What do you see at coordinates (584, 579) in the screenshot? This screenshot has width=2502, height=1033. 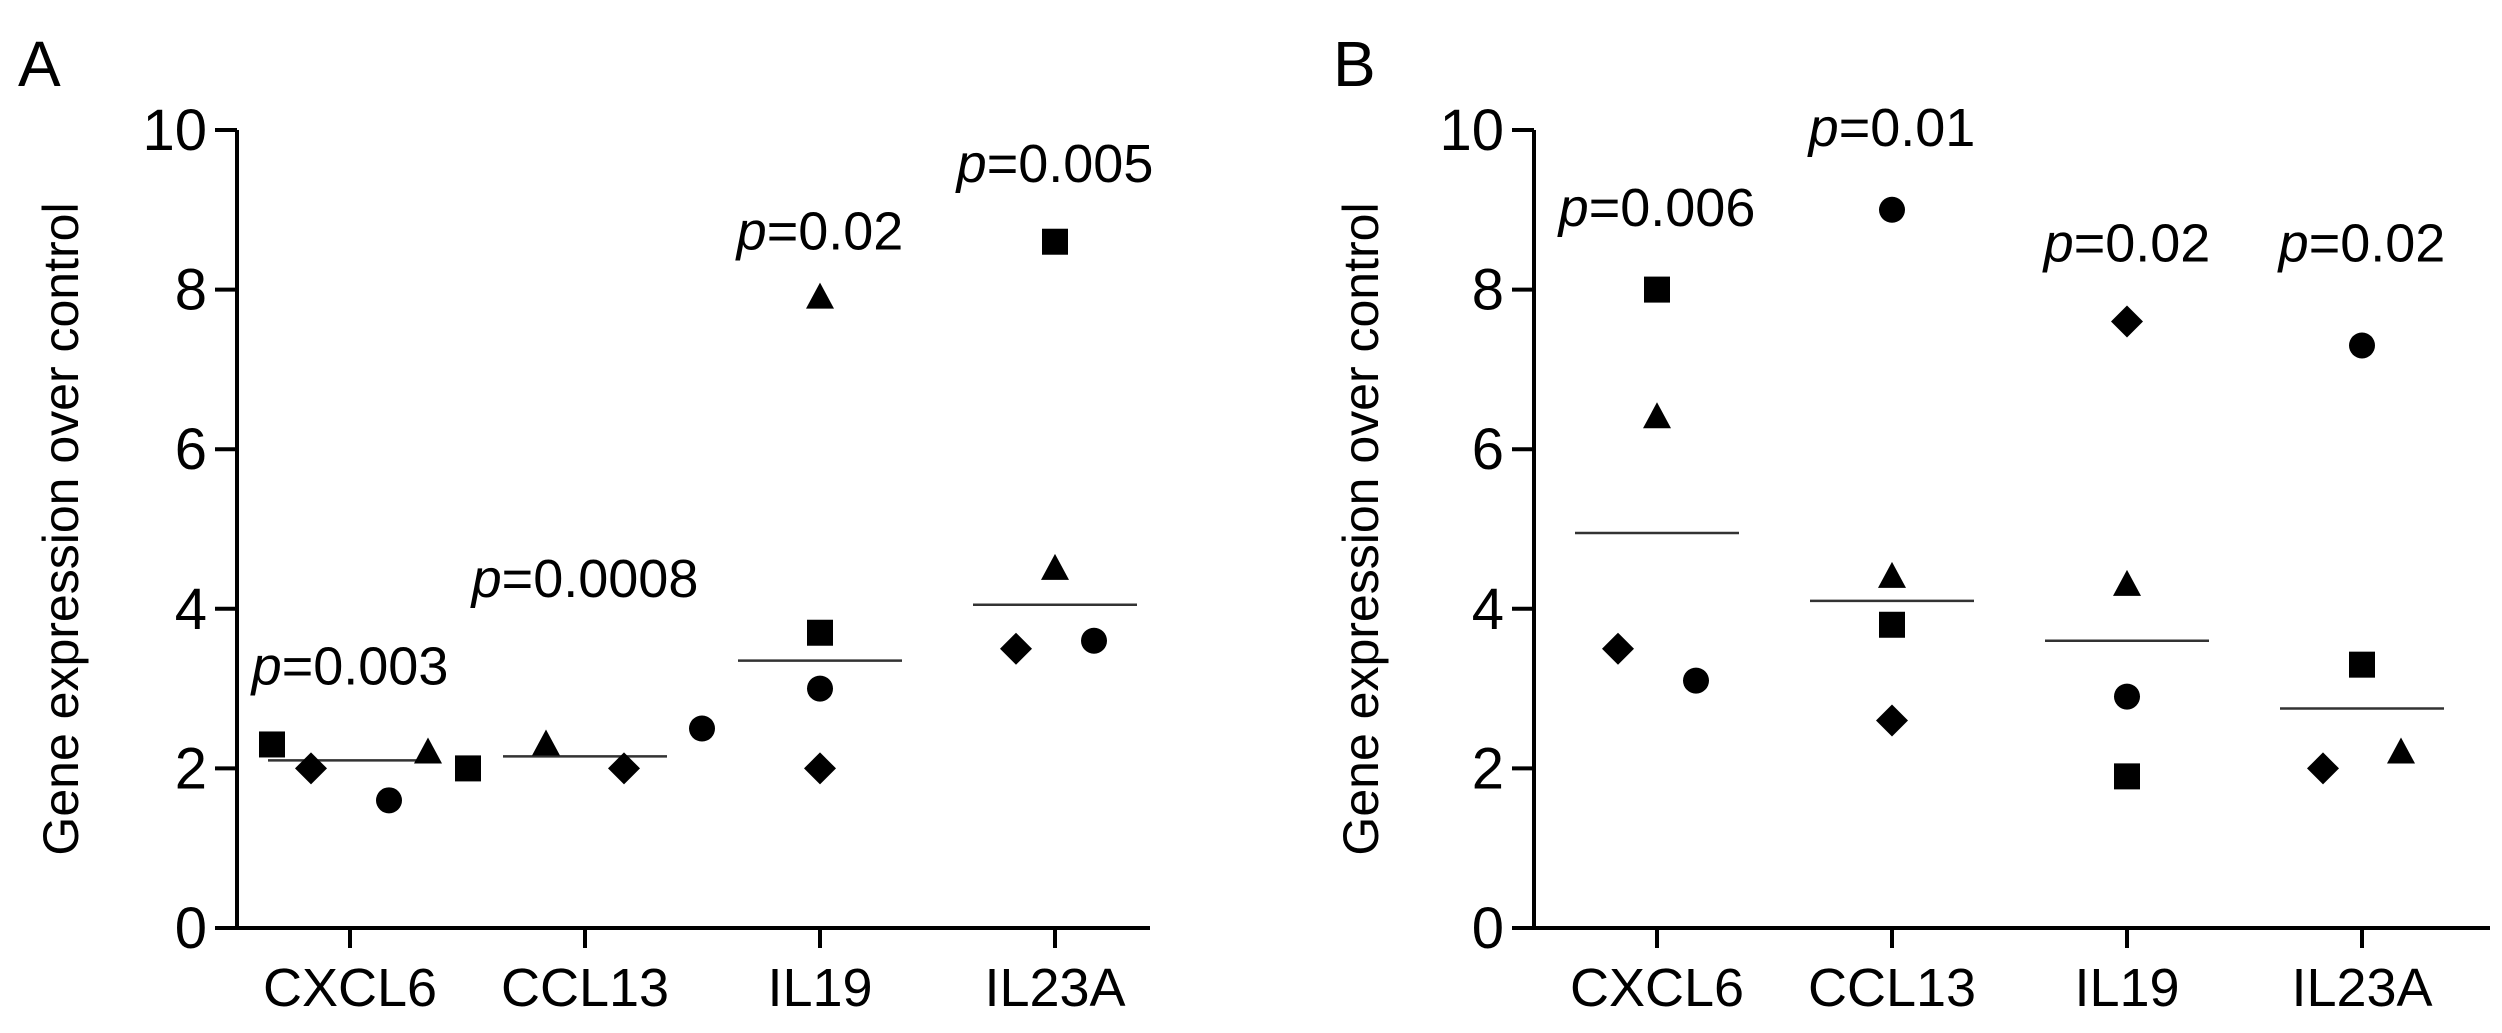 I see `p-value-label: p=0.0008` at bounding box center [584, 579].